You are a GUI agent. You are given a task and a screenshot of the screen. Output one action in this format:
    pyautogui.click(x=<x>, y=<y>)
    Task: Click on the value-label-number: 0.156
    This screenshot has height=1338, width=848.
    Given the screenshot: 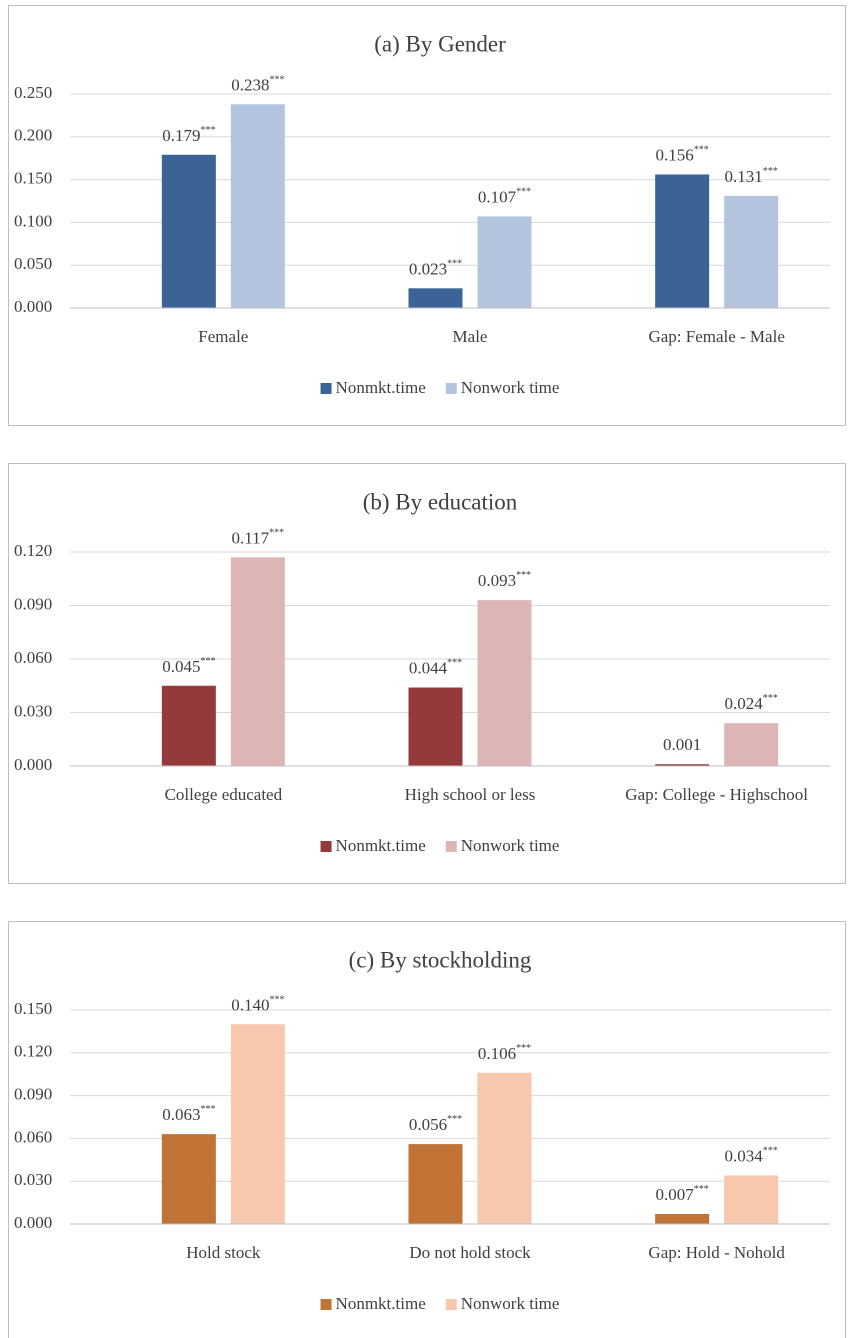 What is the action you would take?
    pyautogui.click(x=675, y=154)
    